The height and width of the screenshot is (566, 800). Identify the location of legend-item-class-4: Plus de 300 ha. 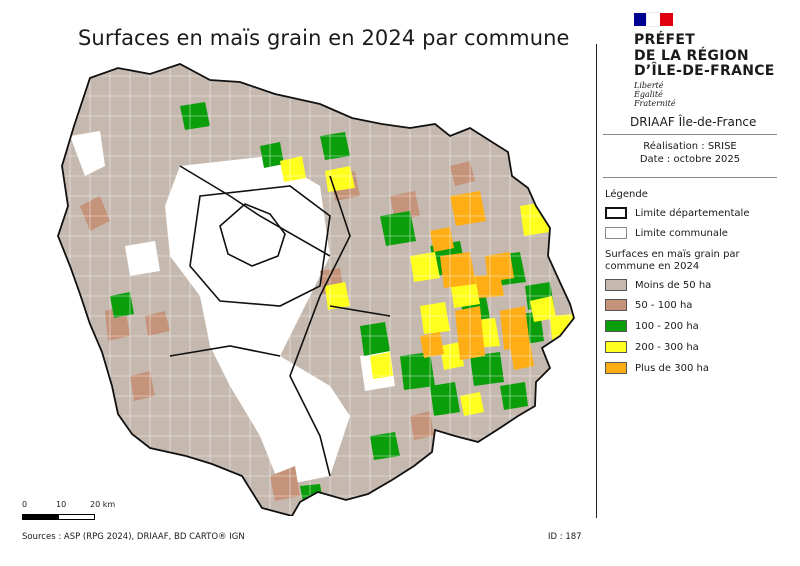
(657, 368).